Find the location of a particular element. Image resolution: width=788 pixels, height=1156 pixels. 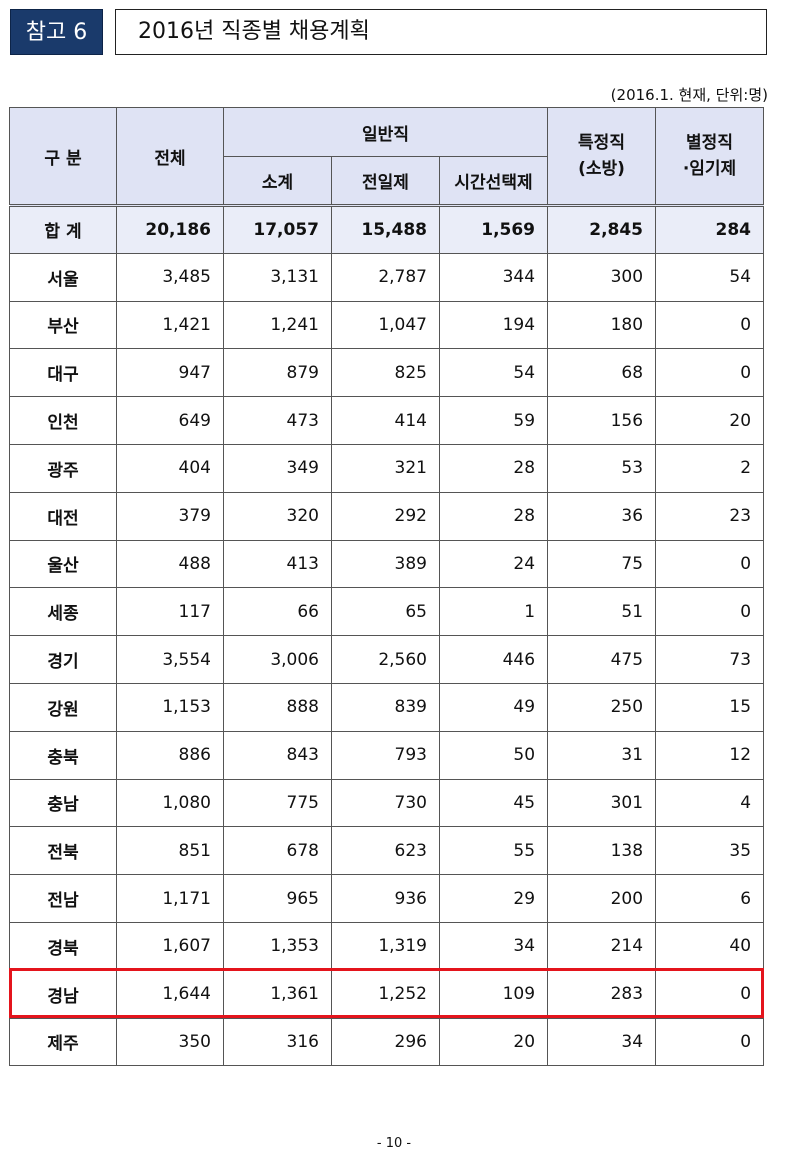

cell-region: 충남 is located at coordinates (63, 803).